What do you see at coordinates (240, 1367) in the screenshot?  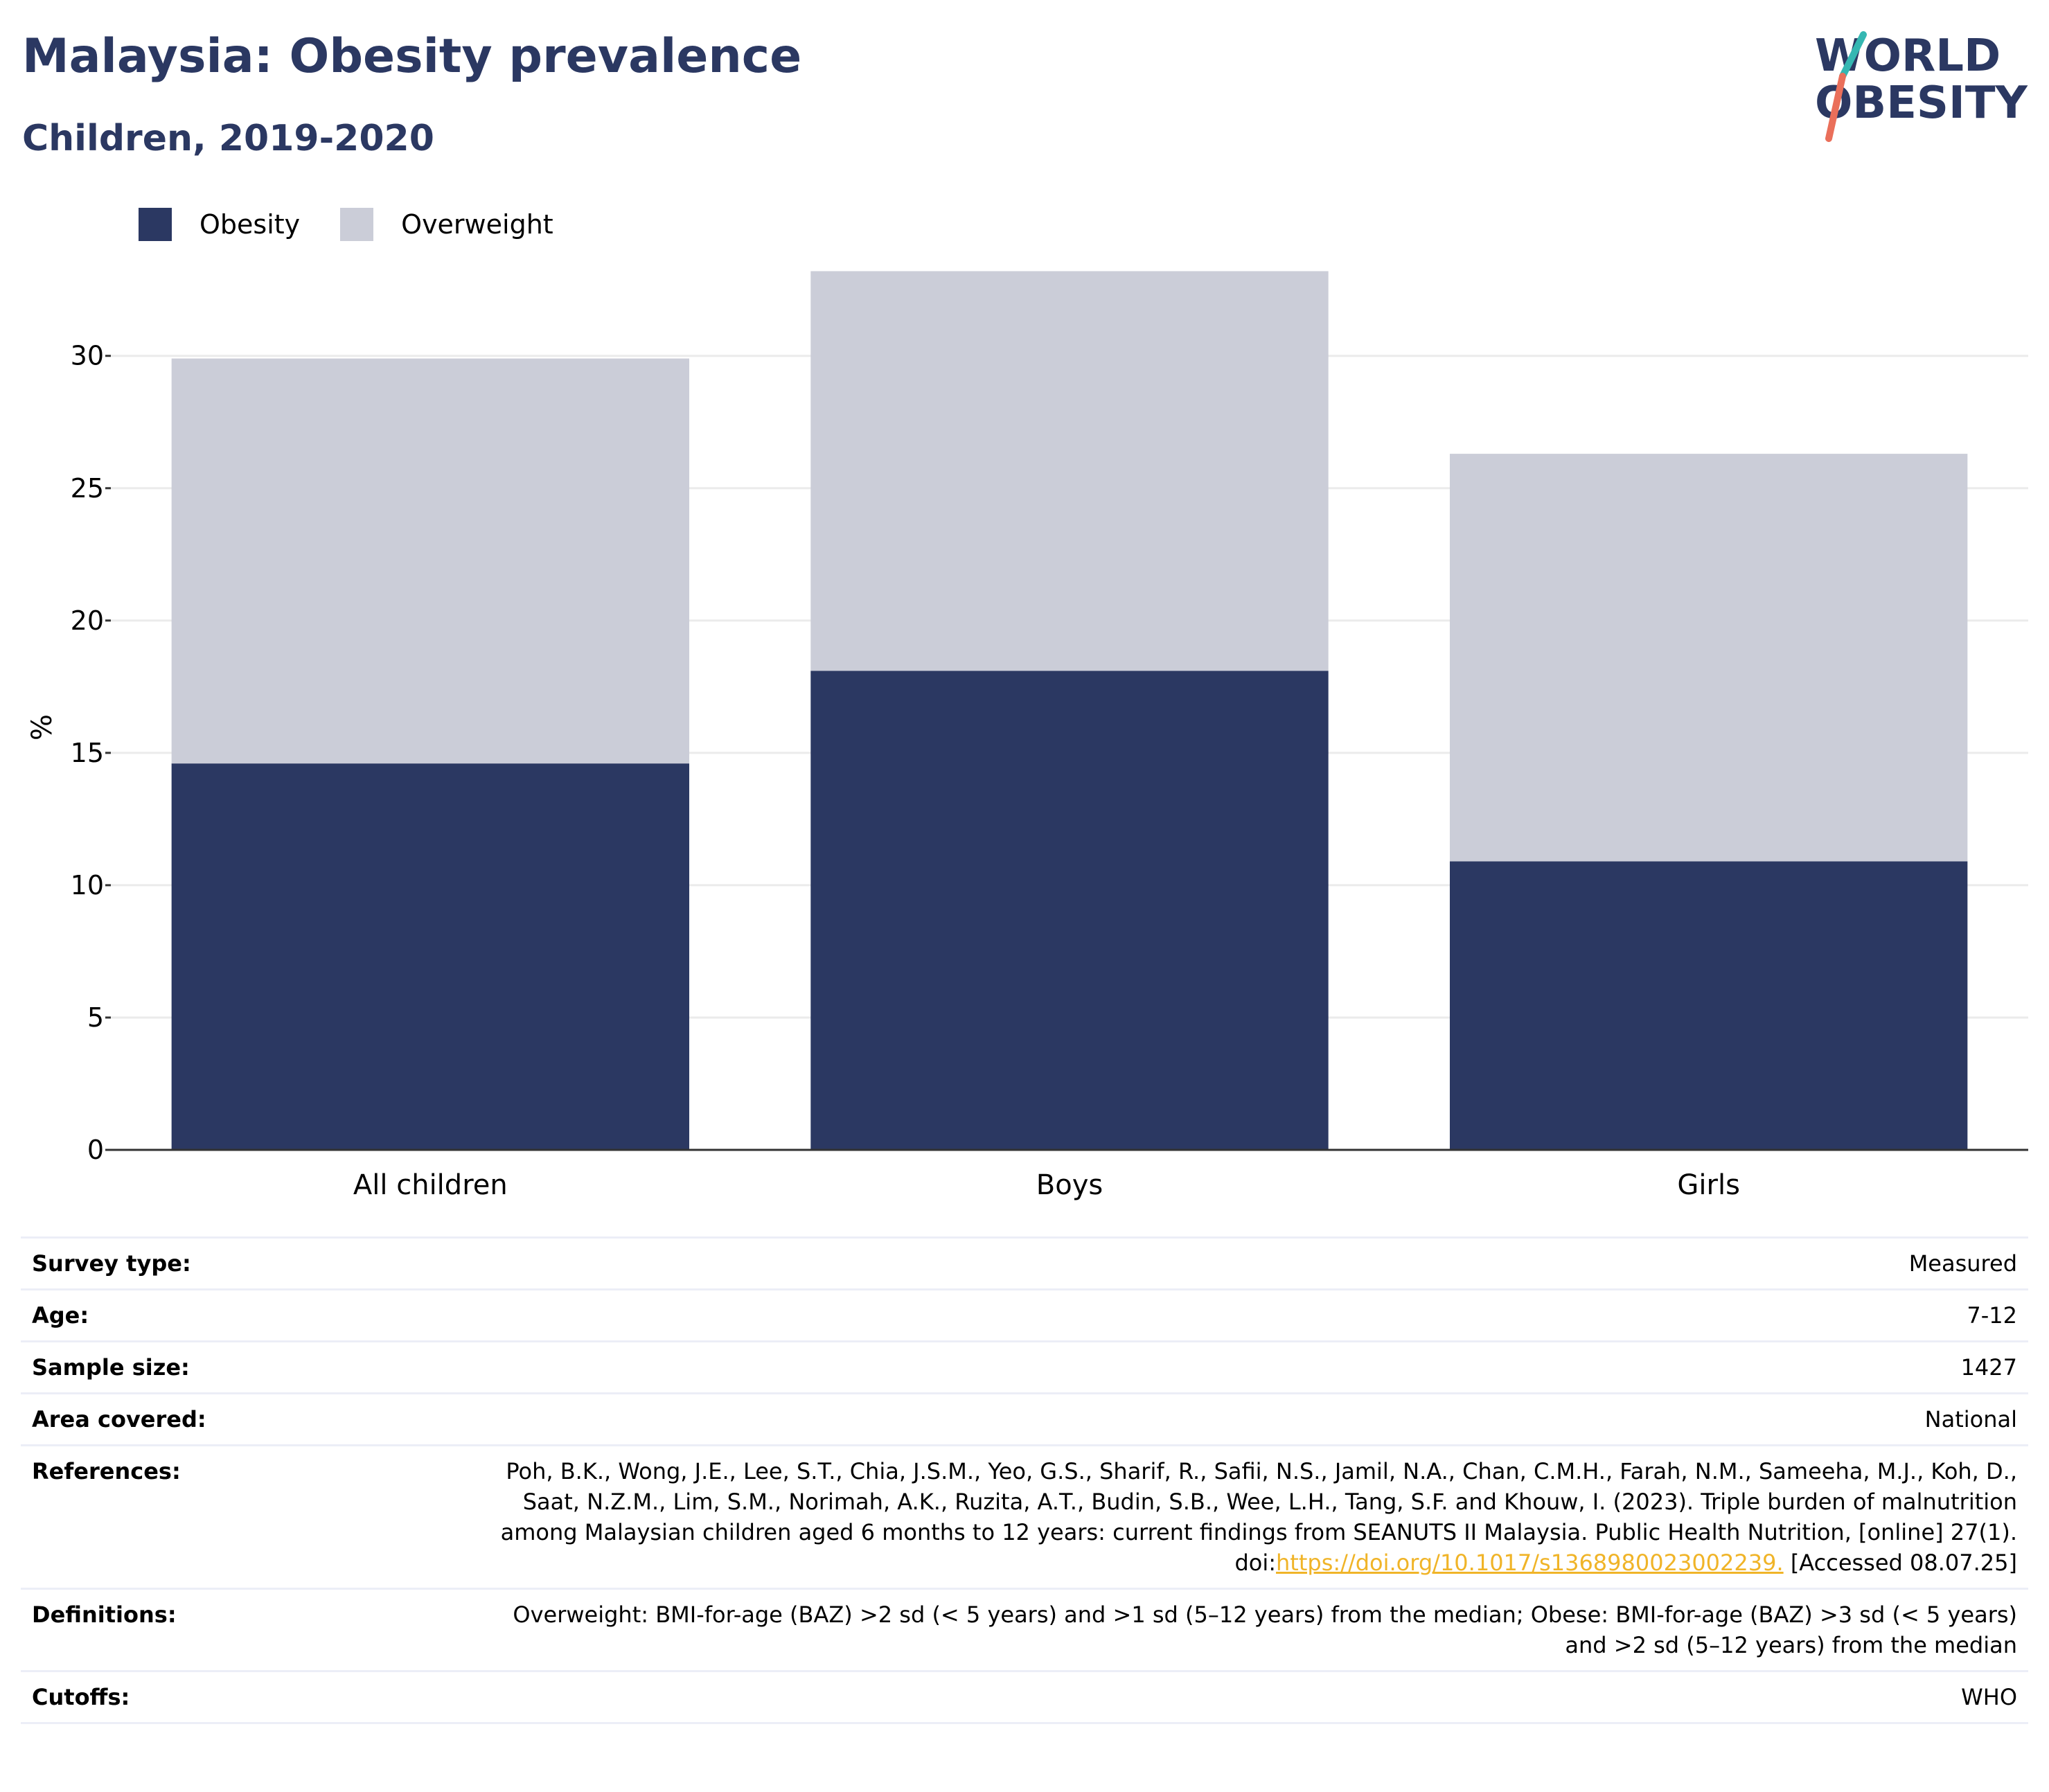 I see `sample-size-label: Sample size:` at bounding box center [240, 1367].